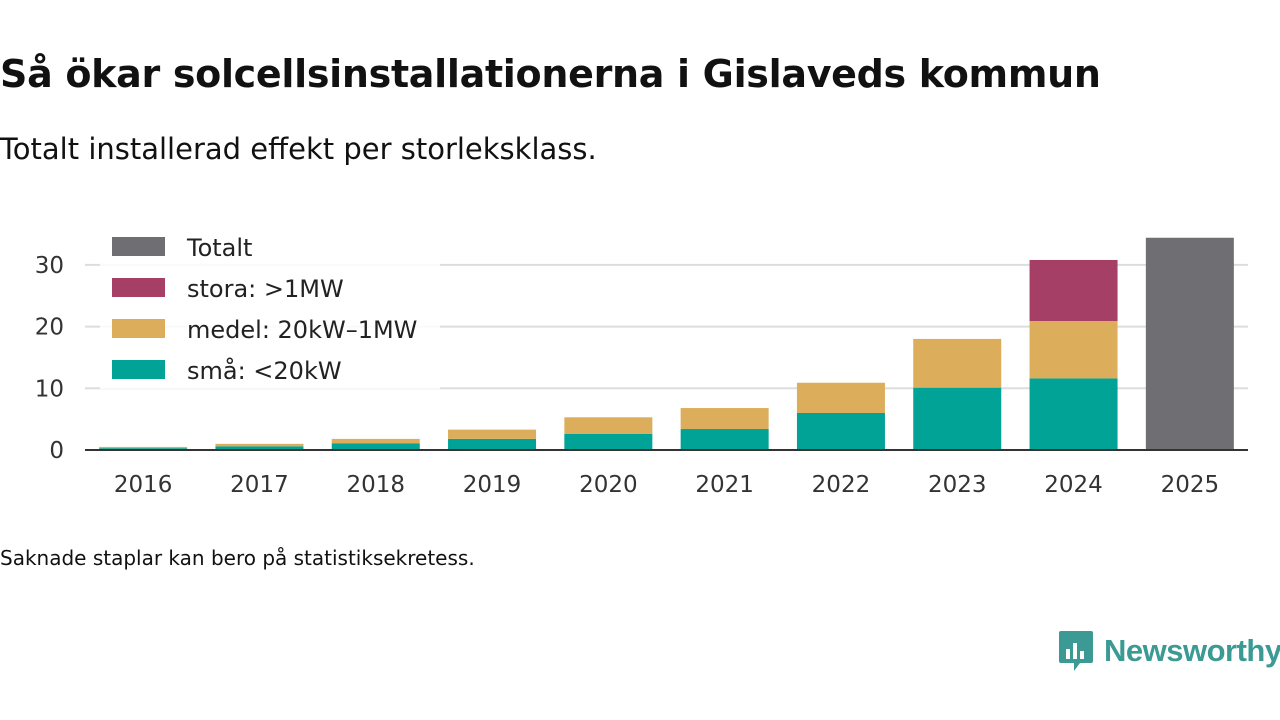  I want to click on legend-label-0: Totalt, so click(219, 248).